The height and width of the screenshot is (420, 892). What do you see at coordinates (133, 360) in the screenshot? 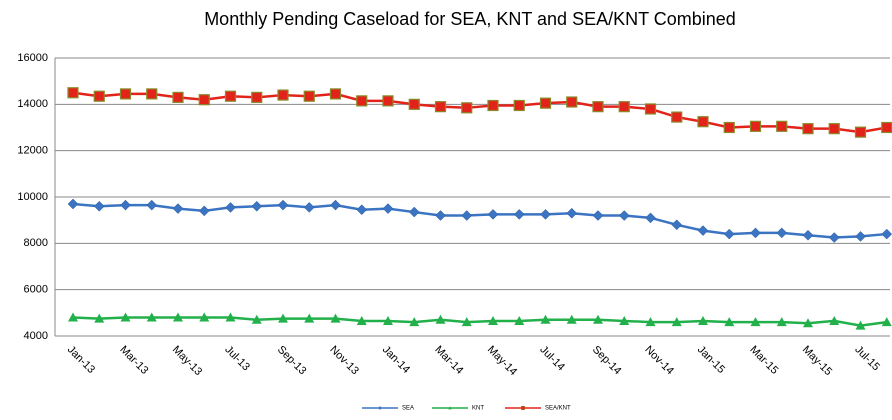
I see `x-tick-label: Mar-13` at bounding box center [133, 360].